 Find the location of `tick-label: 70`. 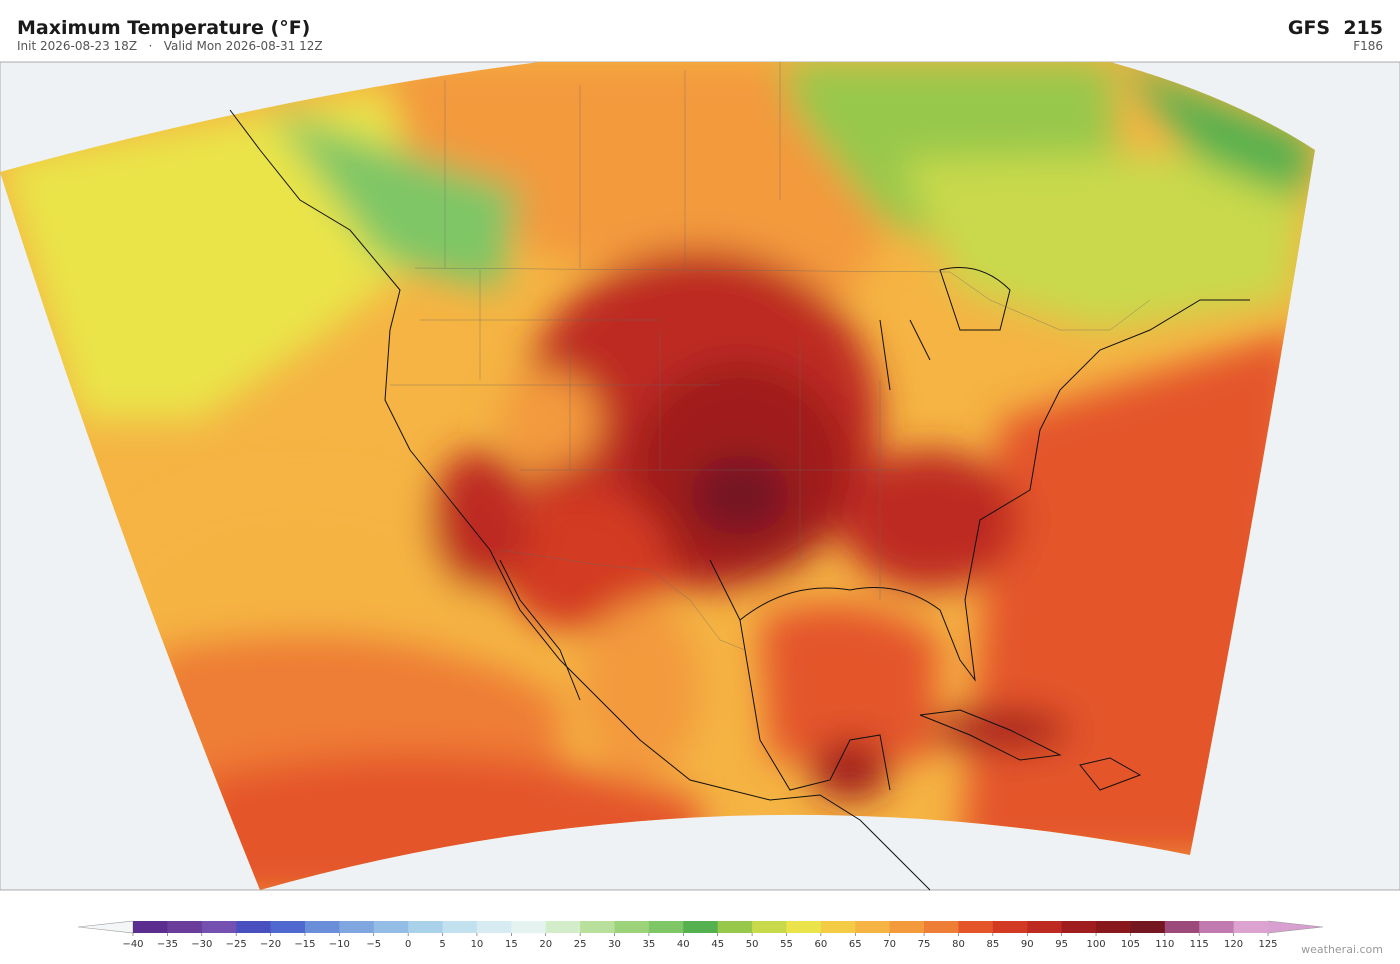

tick-label: 70 is located at coordinates (889, 944).